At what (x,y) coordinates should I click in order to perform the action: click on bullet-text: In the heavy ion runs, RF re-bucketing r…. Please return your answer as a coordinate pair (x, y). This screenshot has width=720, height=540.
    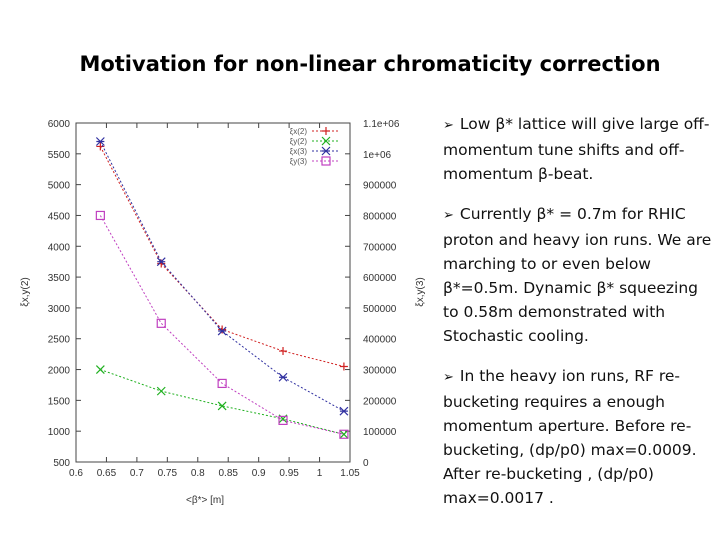
    Looking at the image, I should click on (570, 437).